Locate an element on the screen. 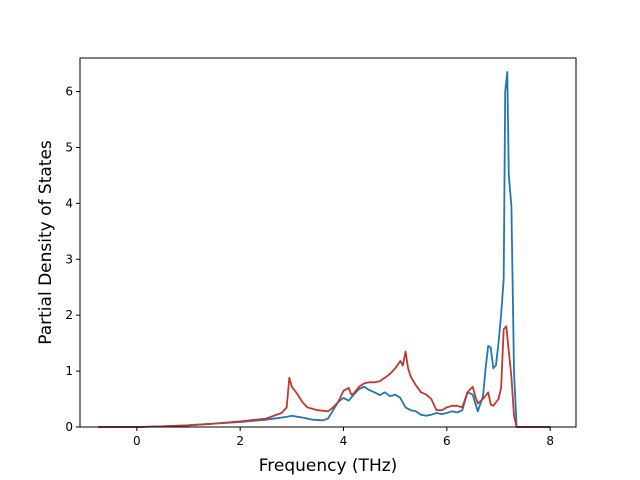  y-tick-label: 1 is located at coordinates (69, 371).